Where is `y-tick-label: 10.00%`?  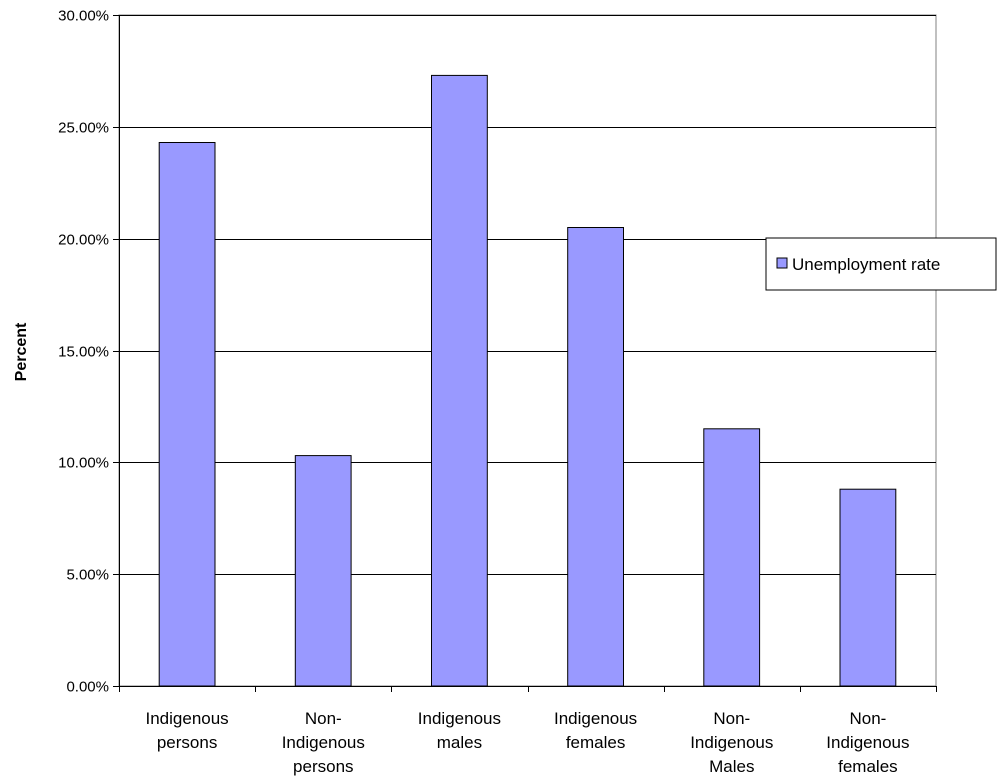 y-tick-label: 10.00% is located at coordinates (83, 463).